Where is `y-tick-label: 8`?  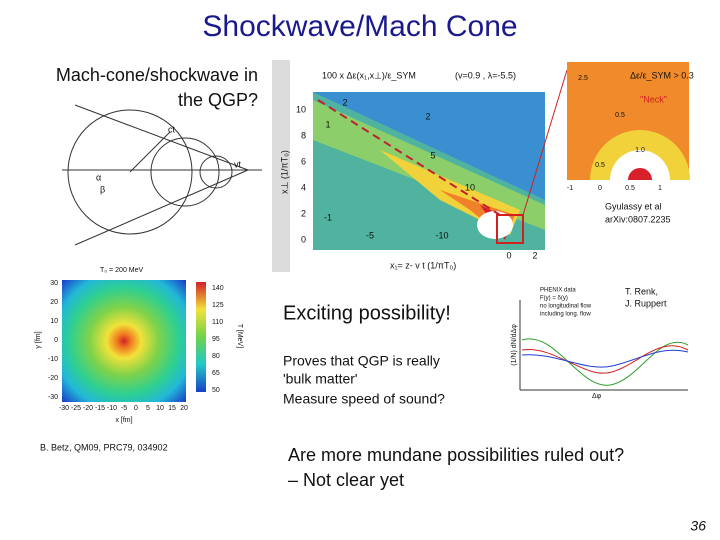
y-tick-label: 8 is located at coordinates (303, 135).